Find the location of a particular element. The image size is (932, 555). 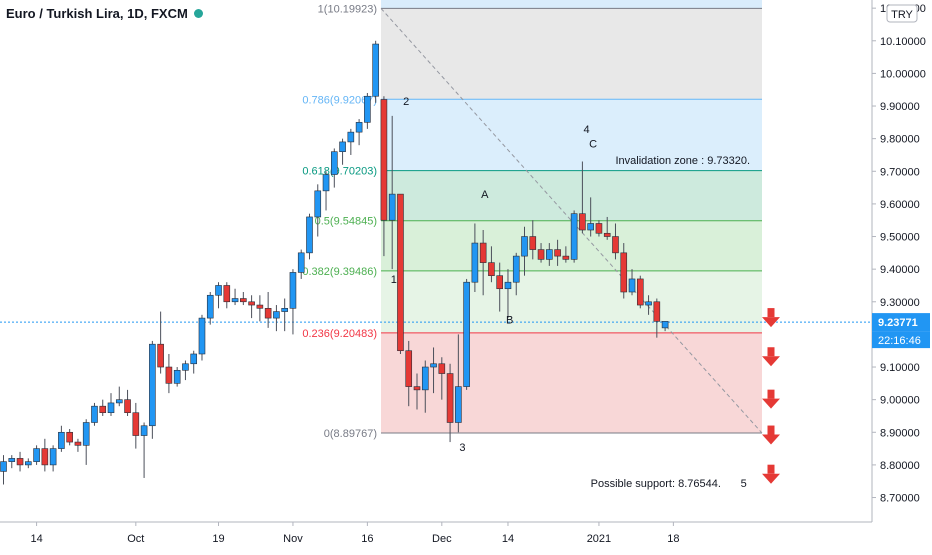

wave-label-B: B is located at coordinates (509, 321).